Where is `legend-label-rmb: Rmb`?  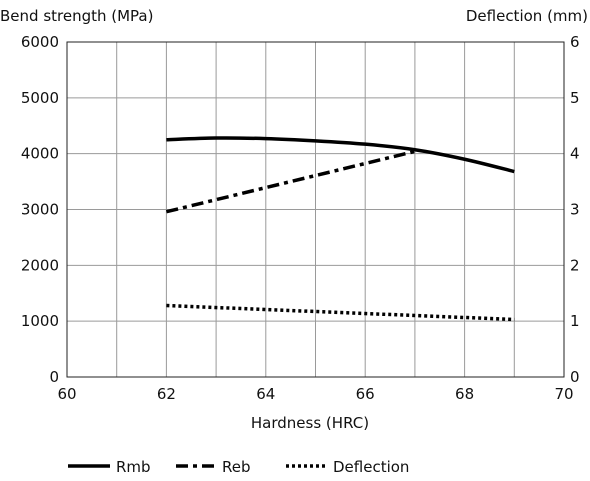 legend-label-rmb: Rmb is located at coordinates (133, 467).